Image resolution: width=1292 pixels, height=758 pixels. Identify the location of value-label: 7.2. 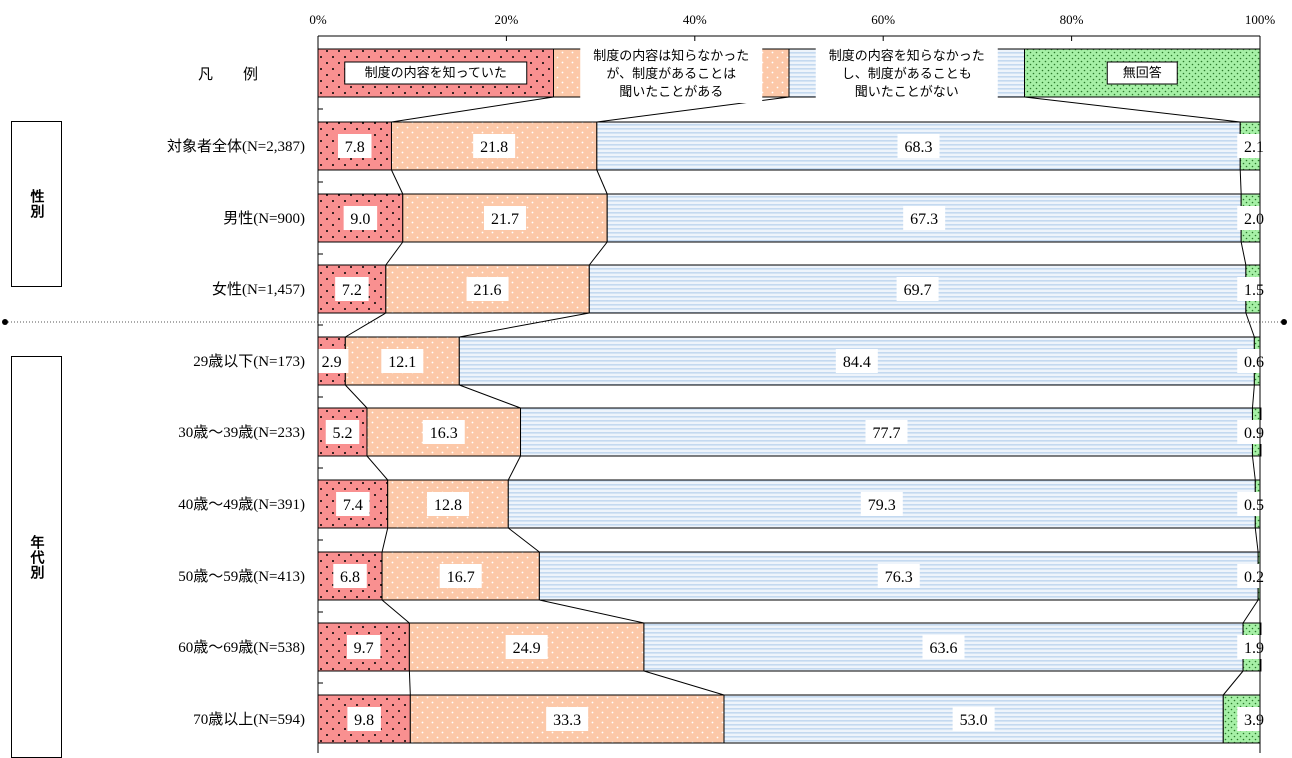
(352, 290).